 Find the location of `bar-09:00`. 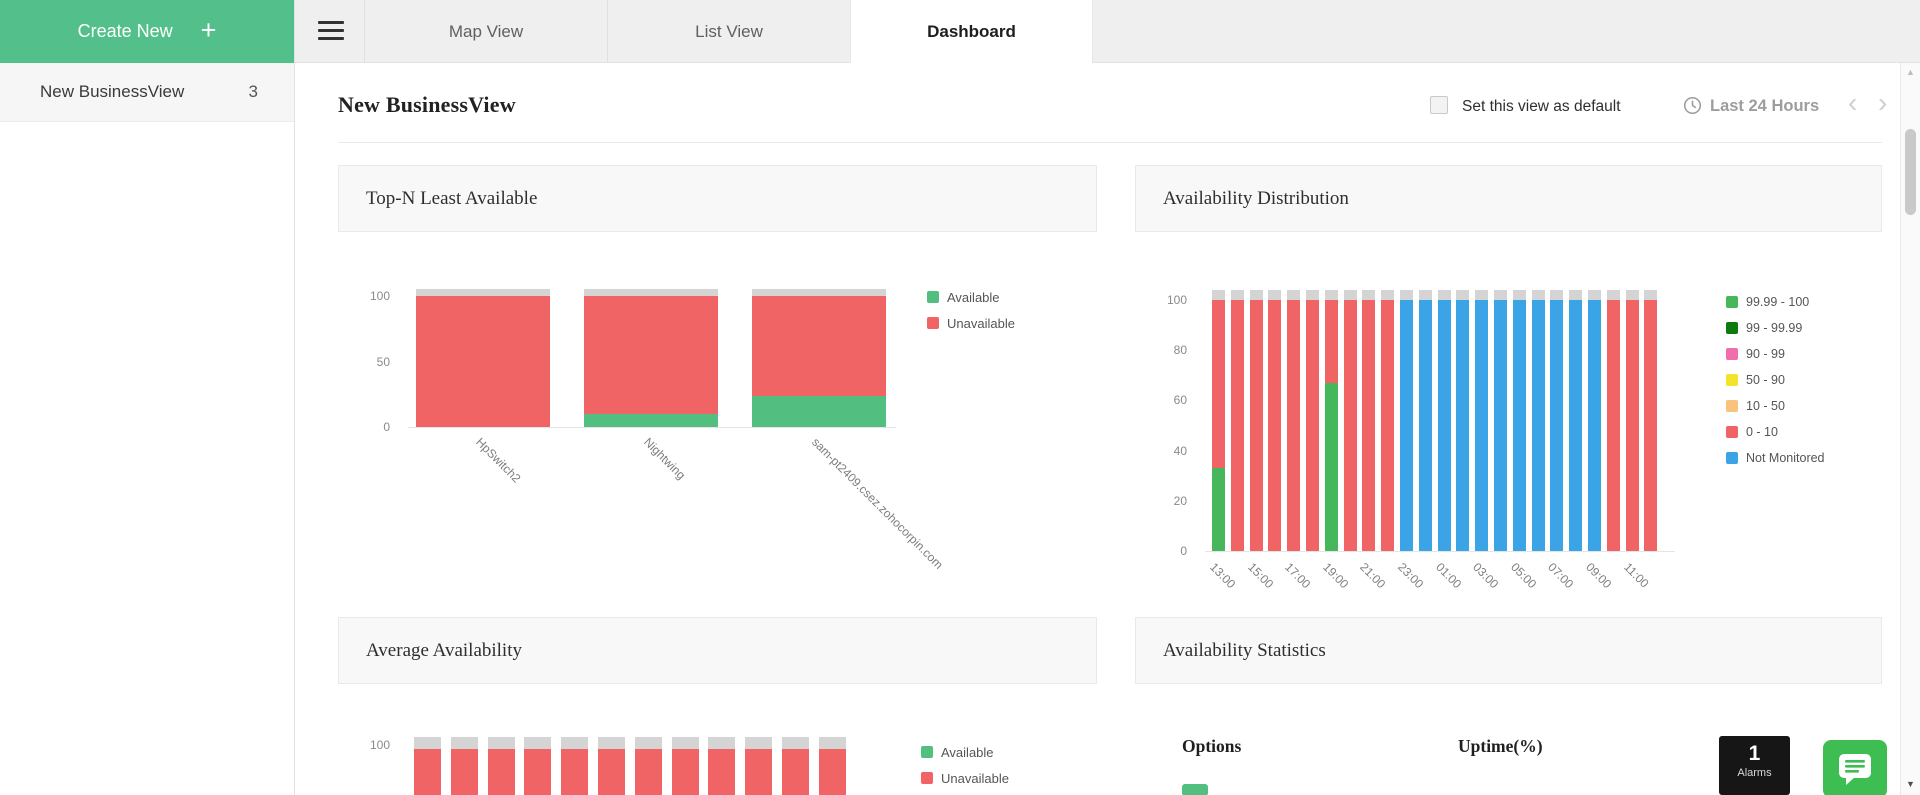

bar-09:00 is located at coordinates (1594, 420).